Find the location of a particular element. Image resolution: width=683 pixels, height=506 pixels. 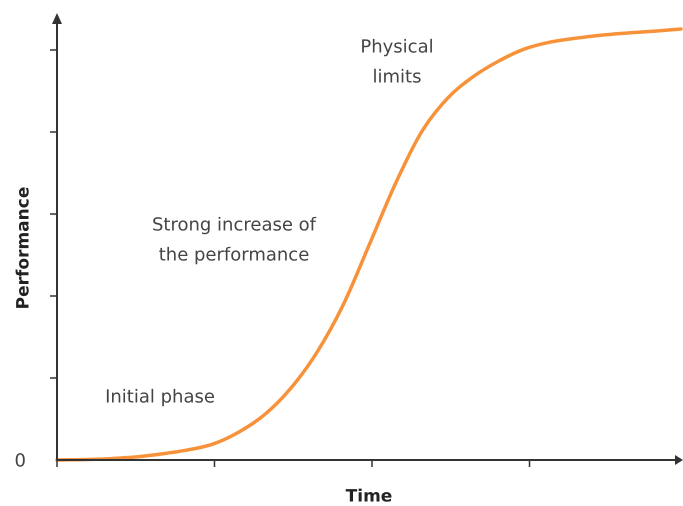

annotation: Strong increase of the performance is located at coordinates (234, 240).